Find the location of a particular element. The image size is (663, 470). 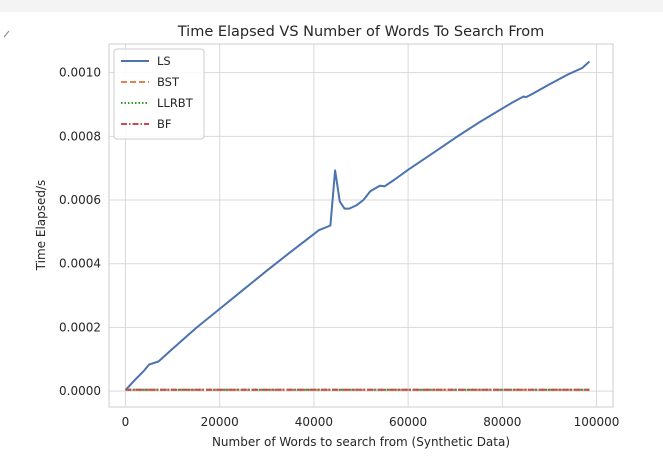

x-tick-label: 80000 is located at coordinates (502, 422).